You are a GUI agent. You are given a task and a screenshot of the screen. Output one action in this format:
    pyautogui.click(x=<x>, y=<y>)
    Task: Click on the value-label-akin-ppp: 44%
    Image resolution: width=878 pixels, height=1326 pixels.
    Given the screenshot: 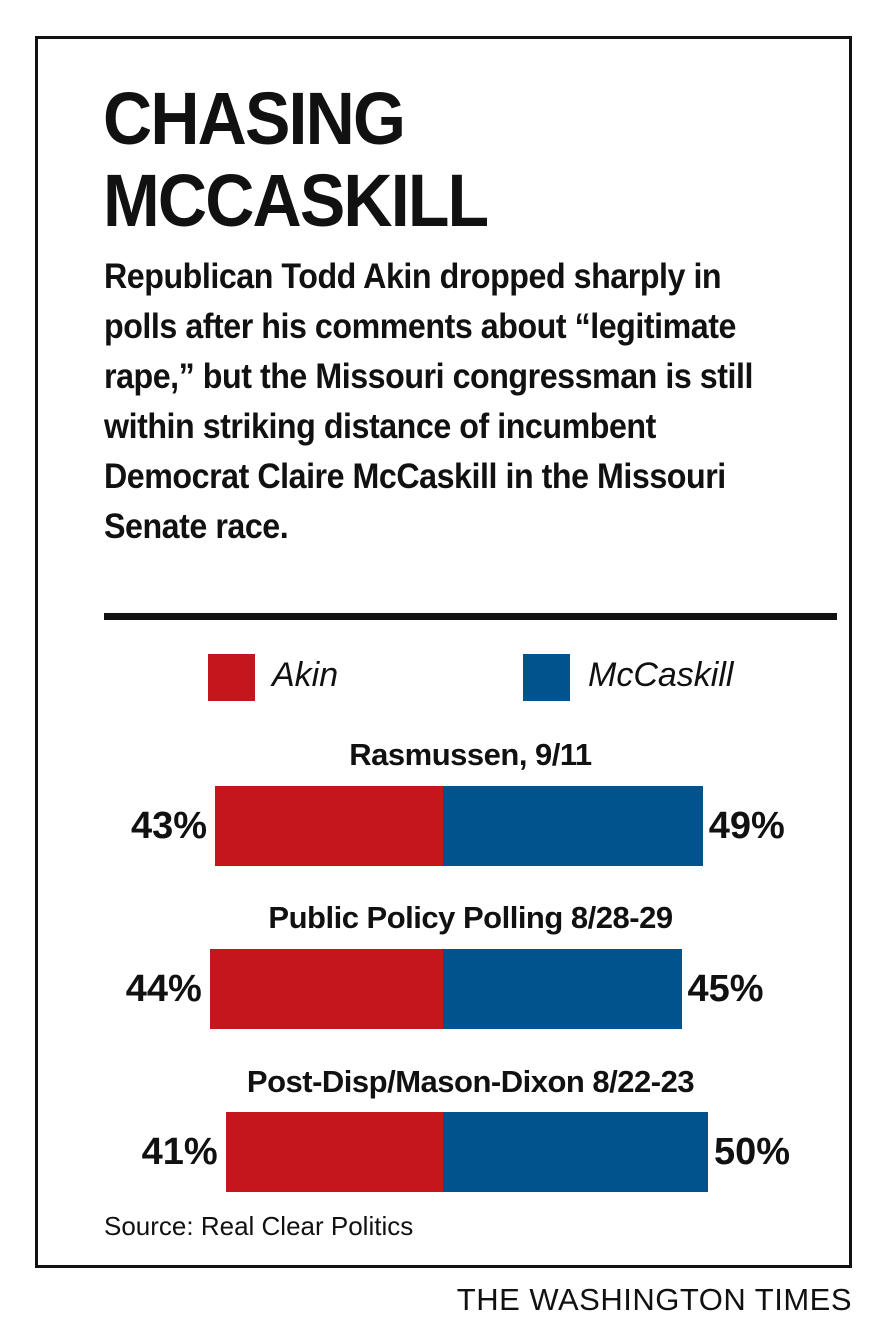 What is the action you would take?
    pyautogui.click(x=163, y=989)
    